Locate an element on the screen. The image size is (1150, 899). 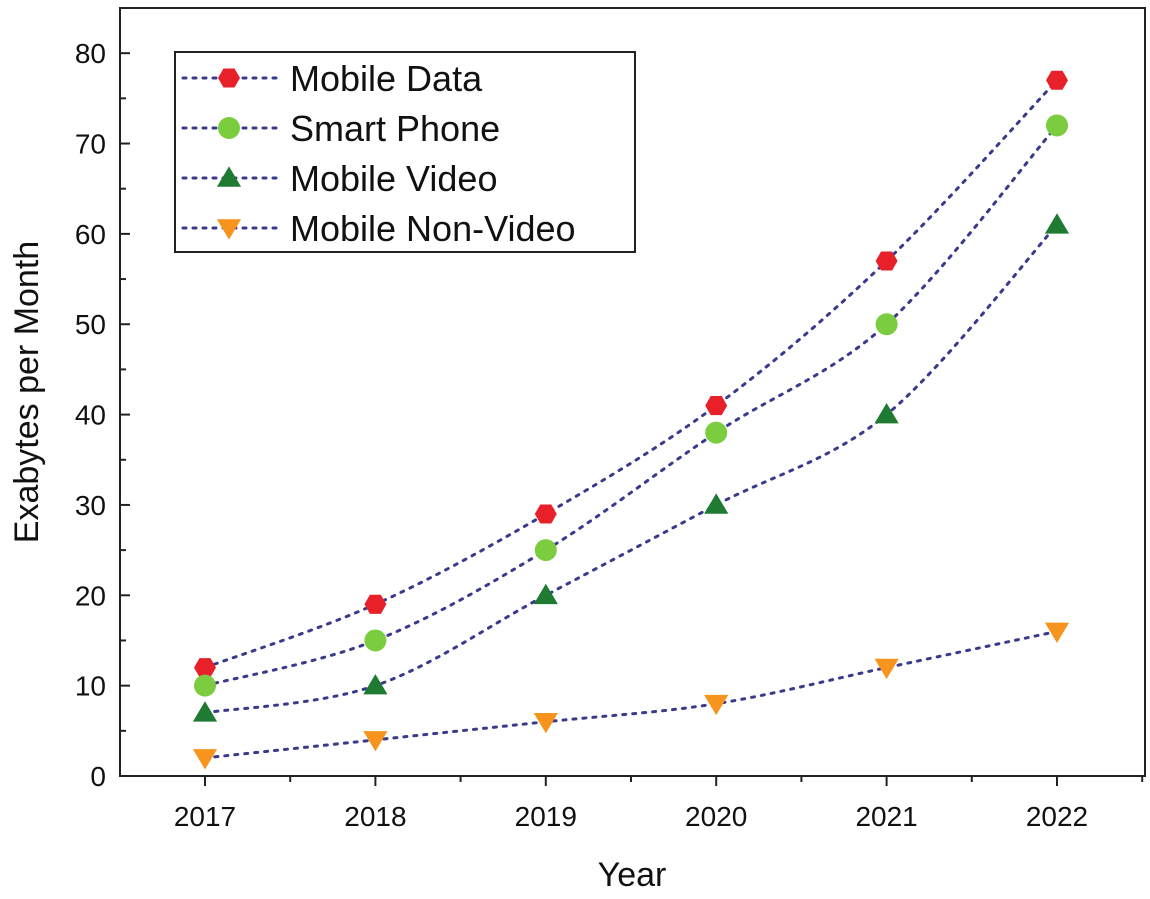
x-tick-label: 2020 is located at coordinates (716, 816).